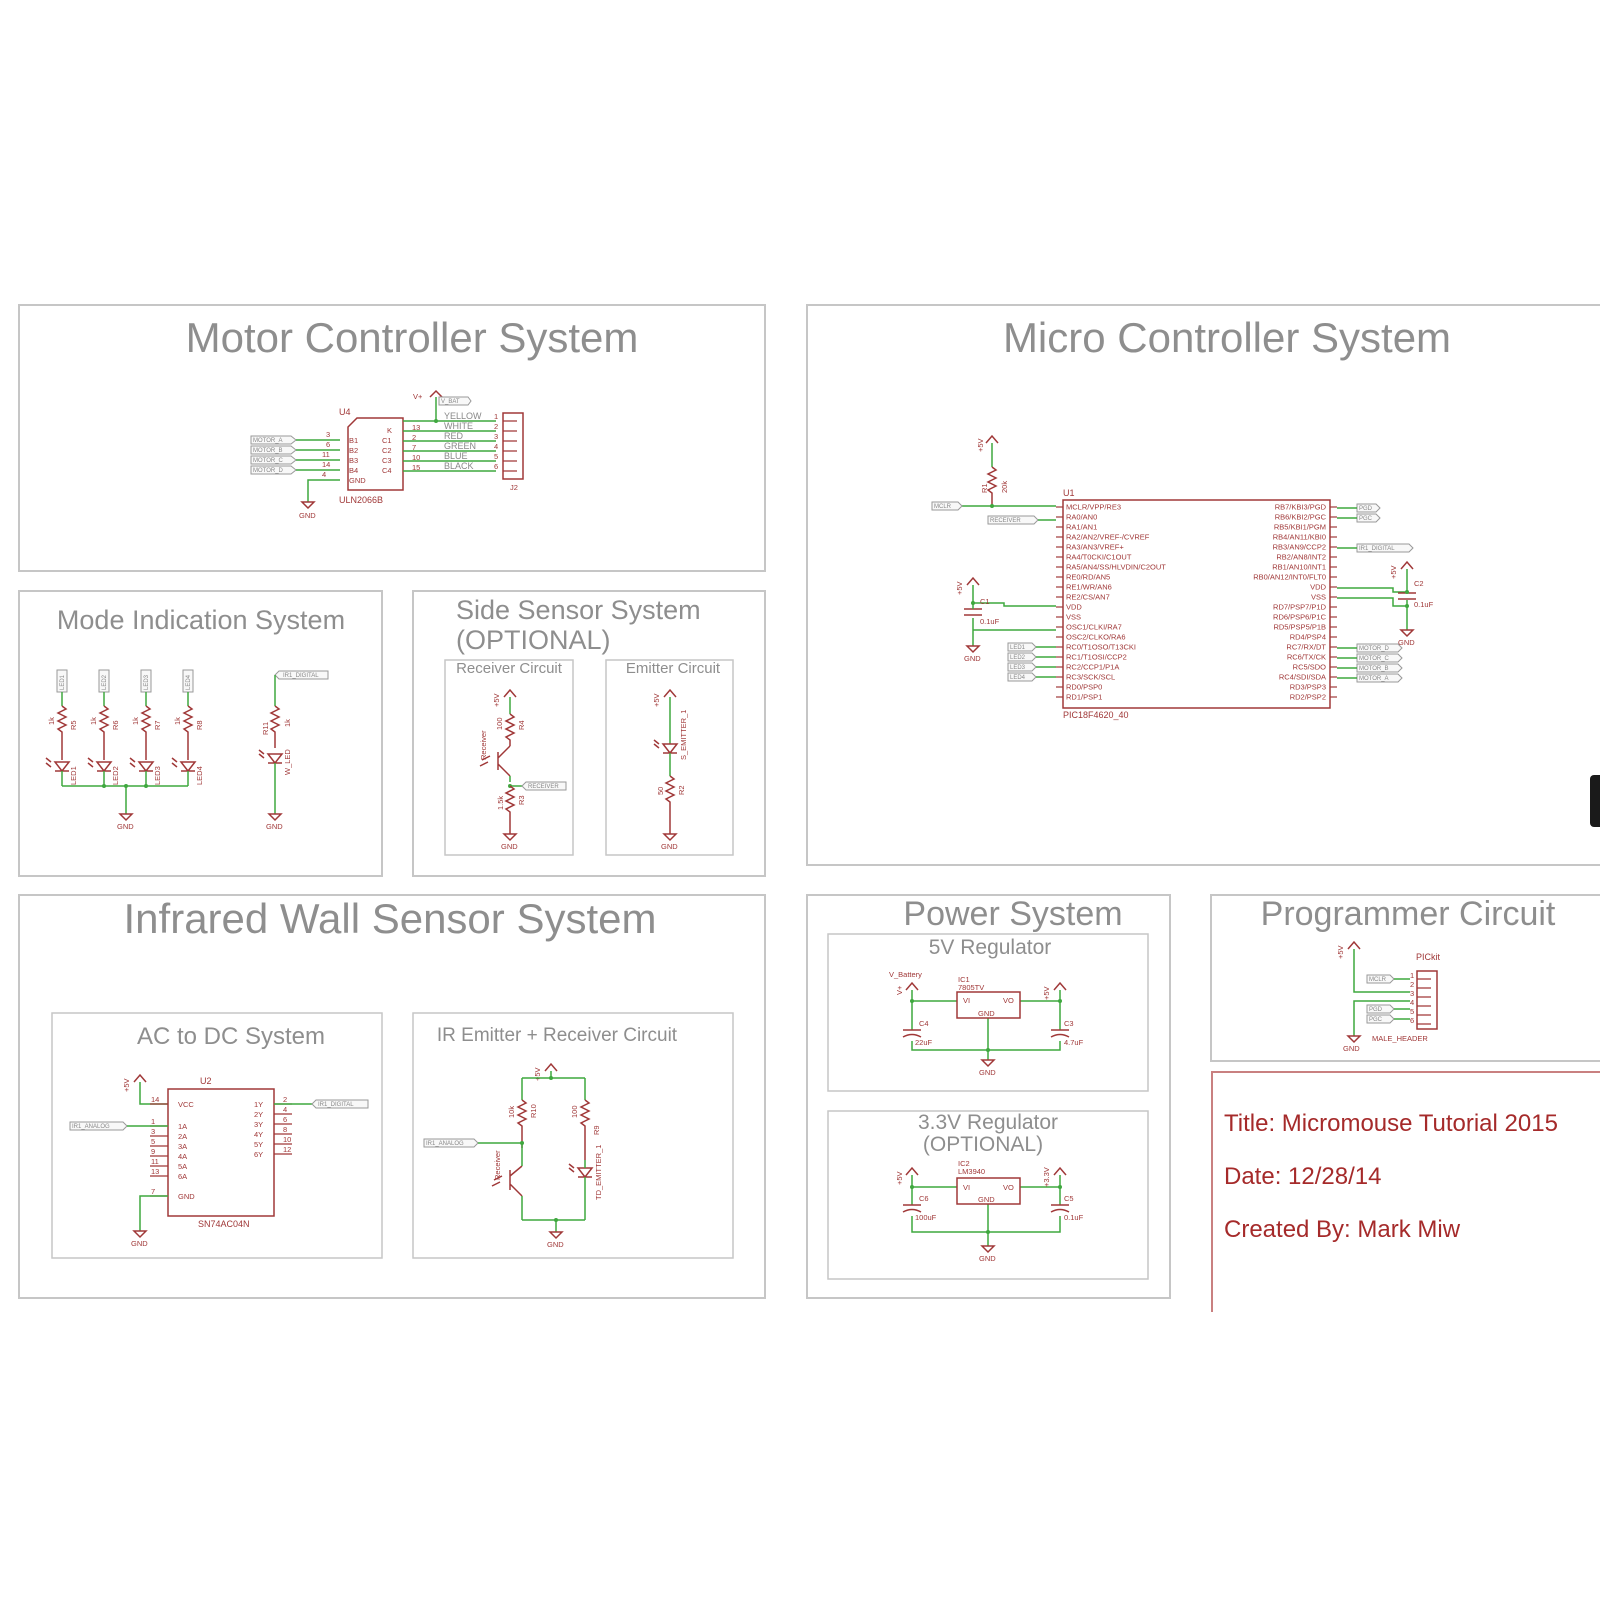 The width and height of the screenshot is (1600, 1600). I want to click on mode-led-branch: LED3 1k R7 LED3, so click(145, 727).